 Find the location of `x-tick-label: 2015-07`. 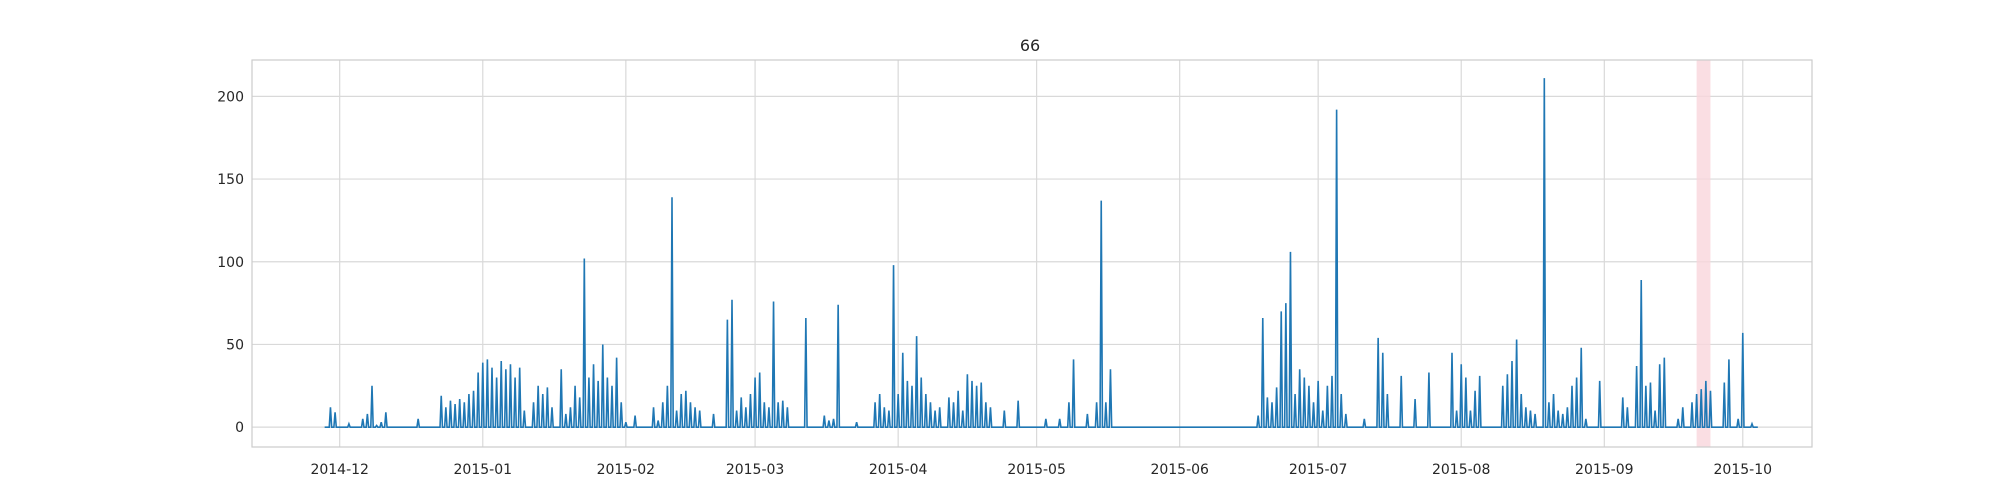

x-tick-label: 2015-07 is located at coordinates (1318, 470).